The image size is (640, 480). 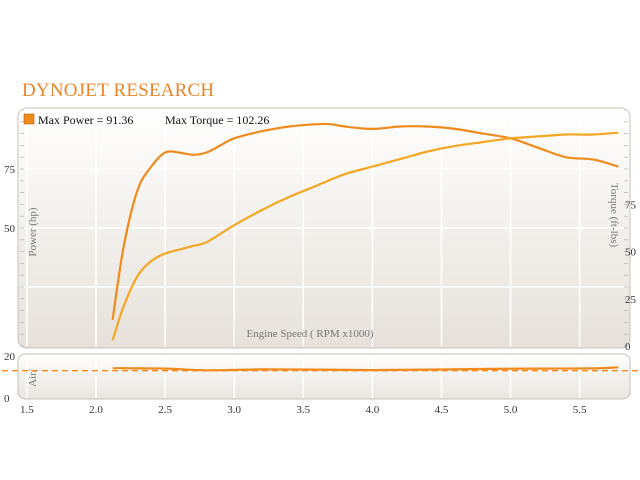 What do you see at coordinates (146, 120) in the screenshot?
I see `legend: Max Power = 91.36 Max Torque = 102.26` at bounding box center [146, 120].